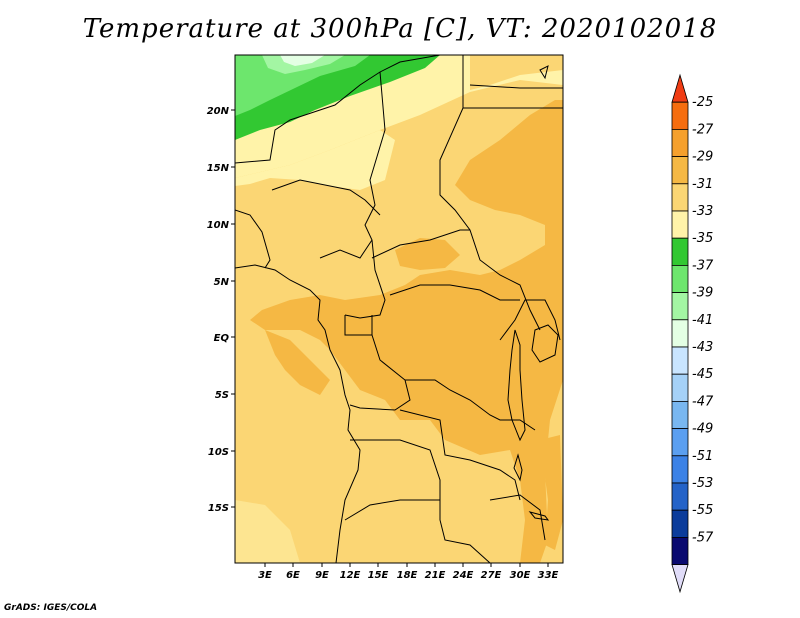 The height and width of the screenshot is (618, 800). Describe the element at coordinates (702, 374) in the screenshot. I see `legend-label: -45` at that location.